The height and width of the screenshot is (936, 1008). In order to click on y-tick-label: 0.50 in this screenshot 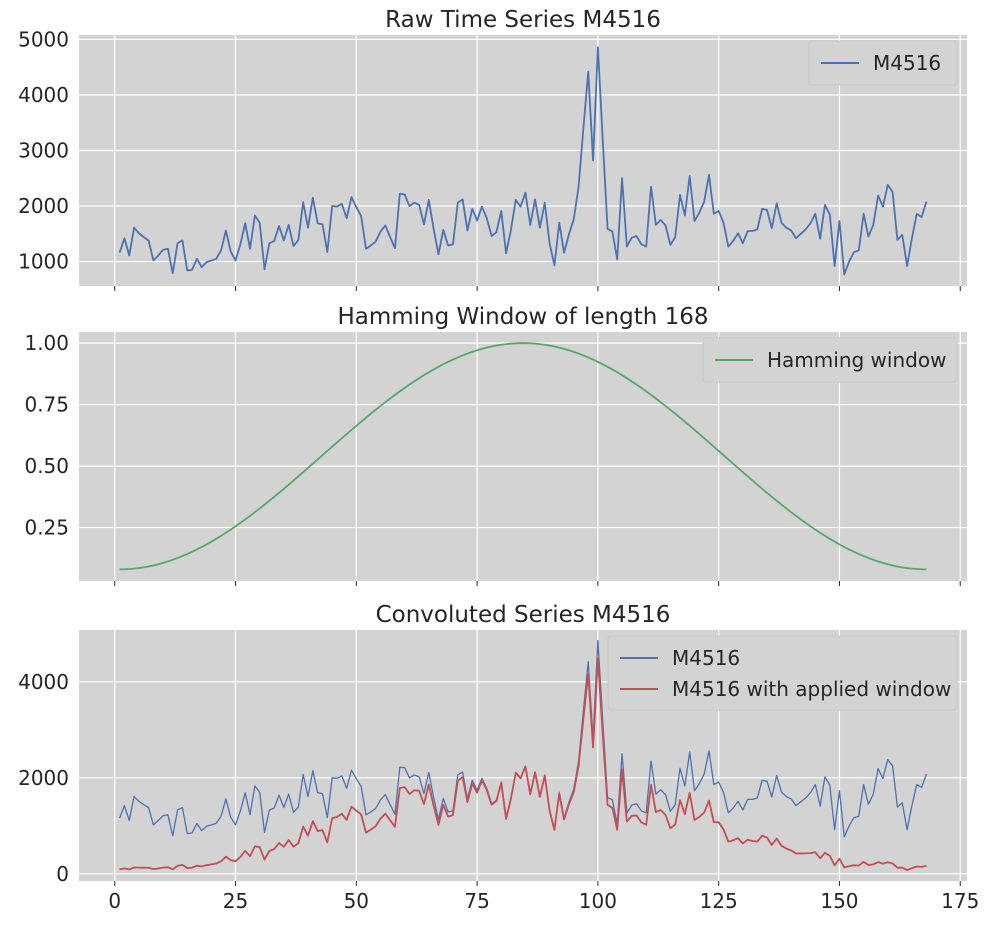, I will do `click(46, 466)`.